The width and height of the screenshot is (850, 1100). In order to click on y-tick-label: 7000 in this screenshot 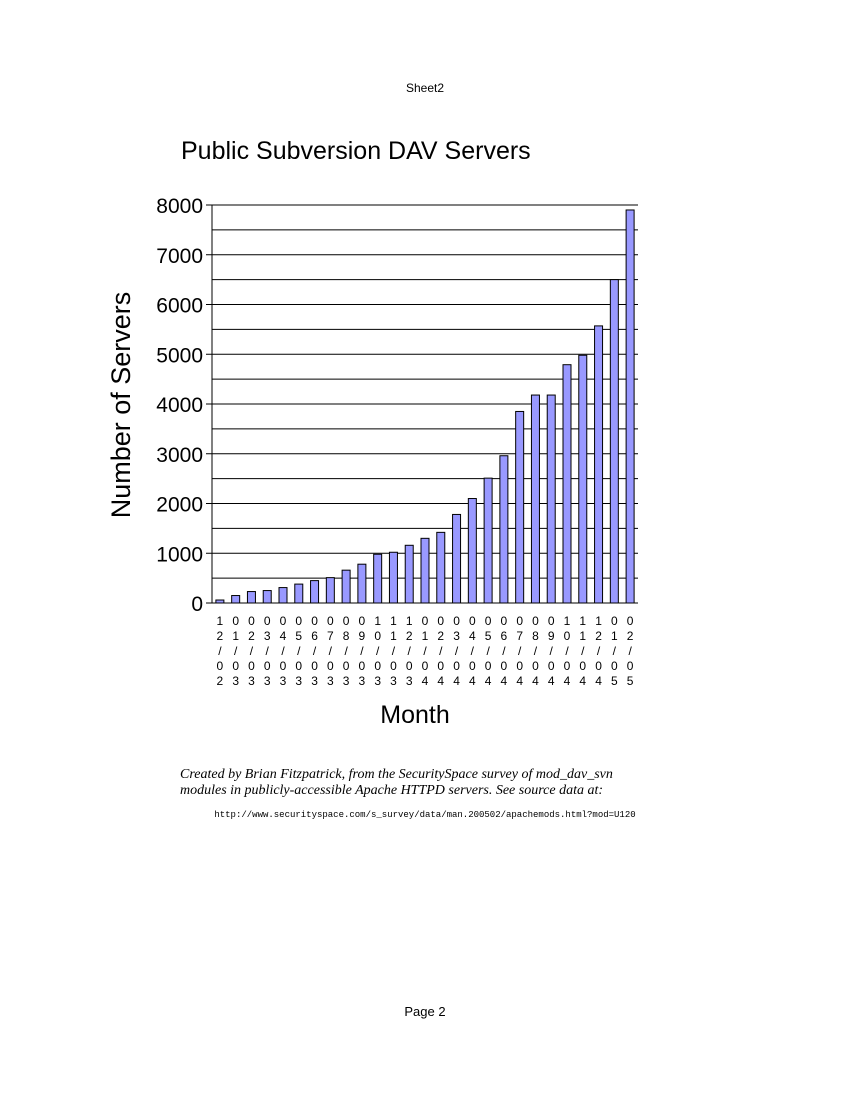, I will do `click(179, 256)`.